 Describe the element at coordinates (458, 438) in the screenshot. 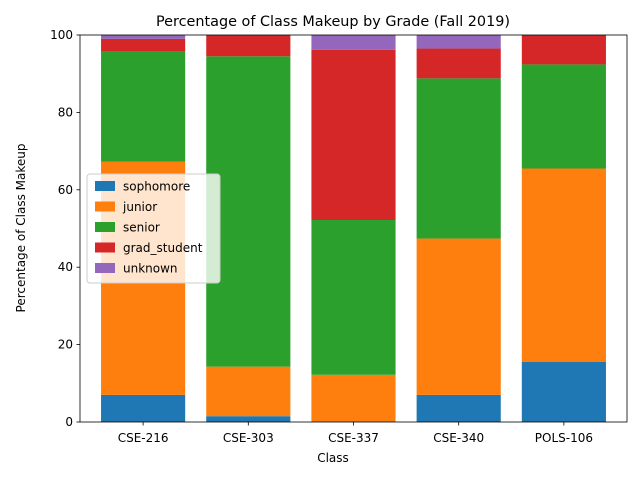

I see `x-tick-label: CSE-340` at that location.